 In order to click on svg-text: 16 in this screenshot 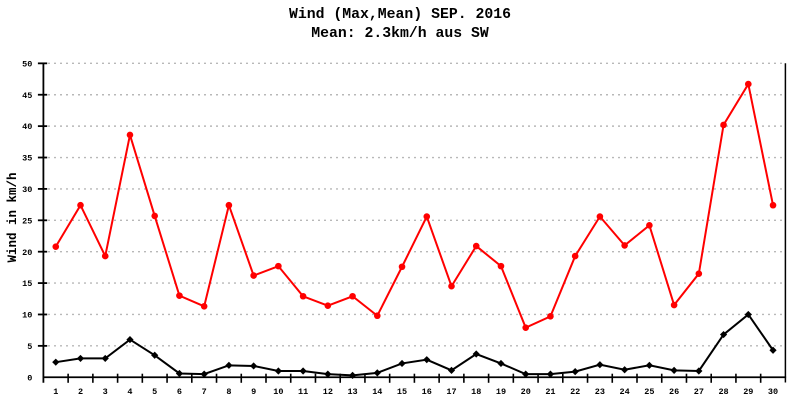, I will do `click(427, 392)`.